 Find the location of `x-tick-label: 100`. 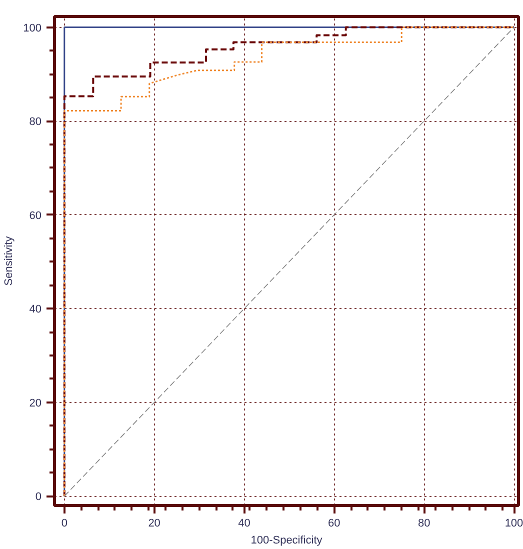

x-tick-label: 100 is located at coordinates (513, 524).